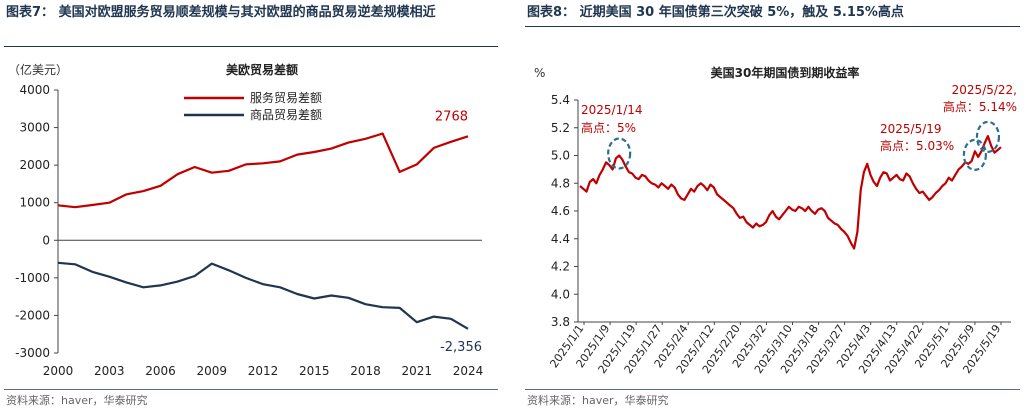 The image size is (1024, 410). What do you see at coordinates (560, 322) in the screenshot?
I see `y-tick-label: 3.8` at bounding box center [560, 322].